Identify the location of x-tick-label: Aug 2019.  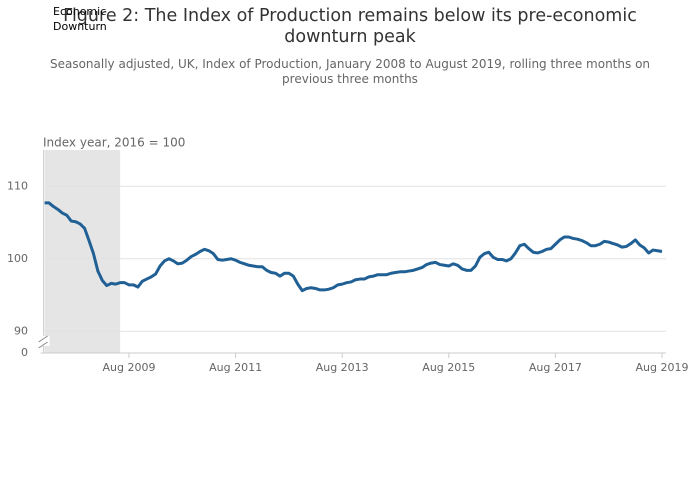
(662, 367).